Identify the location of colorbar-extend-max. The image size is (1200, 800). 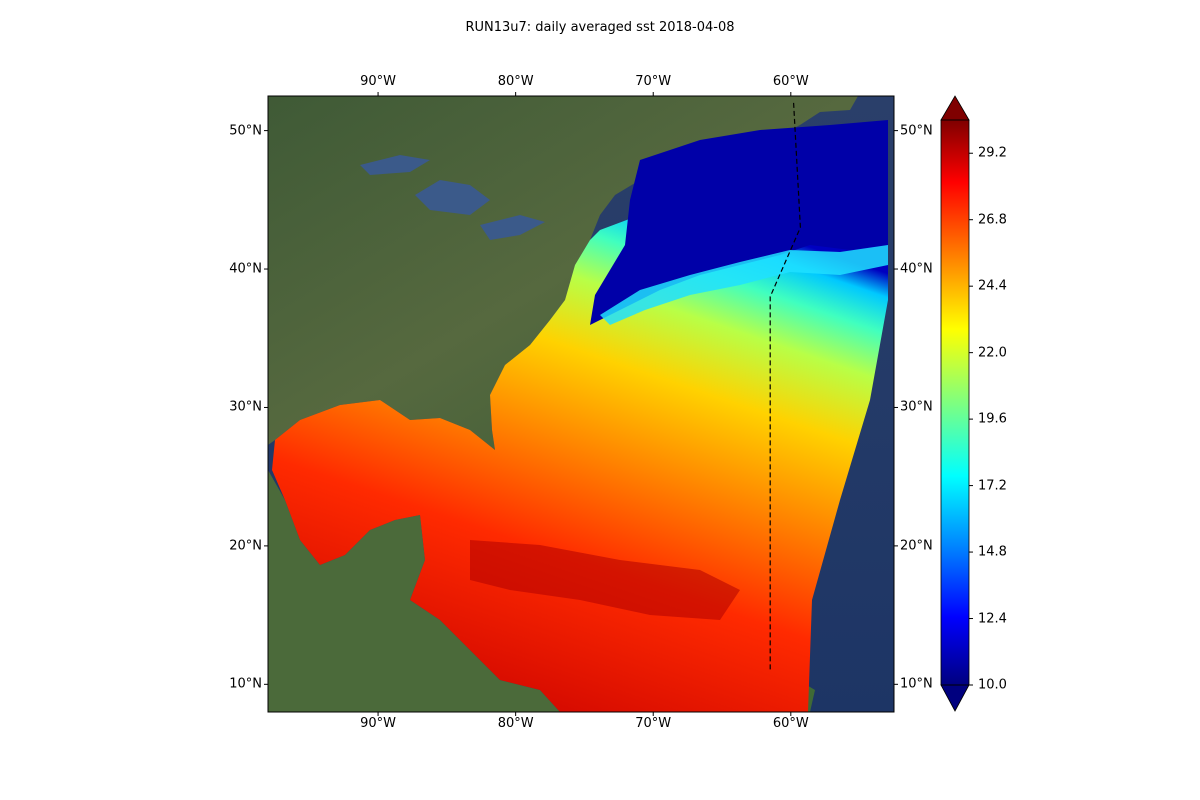
(955, 108).